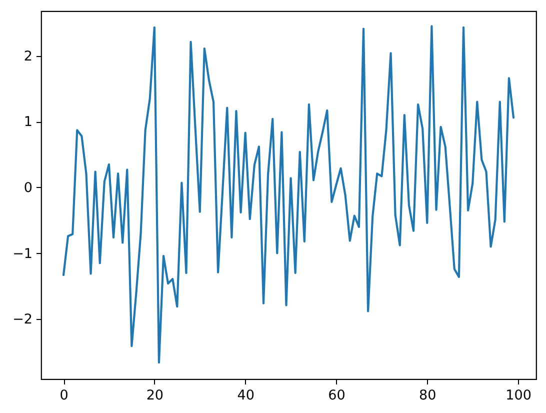 The height and width of the screenshot is (413, 546). What do you see at coordinates (337, 396) in the screenshot?
I see `x-tick-label: 60` at bounding box center [337, 396].